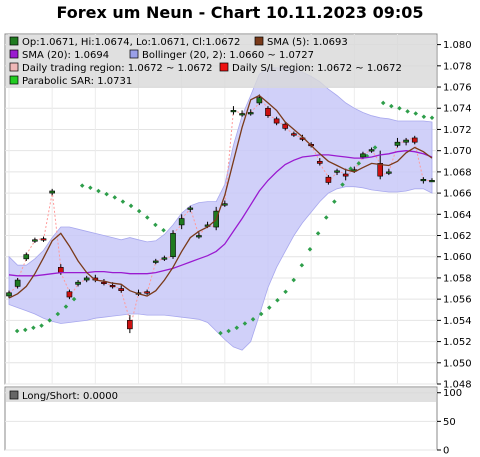 The width and height of the screenshot is (480, 457). What do you see at coordinates (449, 422) in the screenshot?
I see `longshort-y-axis: 0 50 100` at bounding box center [449, 422].